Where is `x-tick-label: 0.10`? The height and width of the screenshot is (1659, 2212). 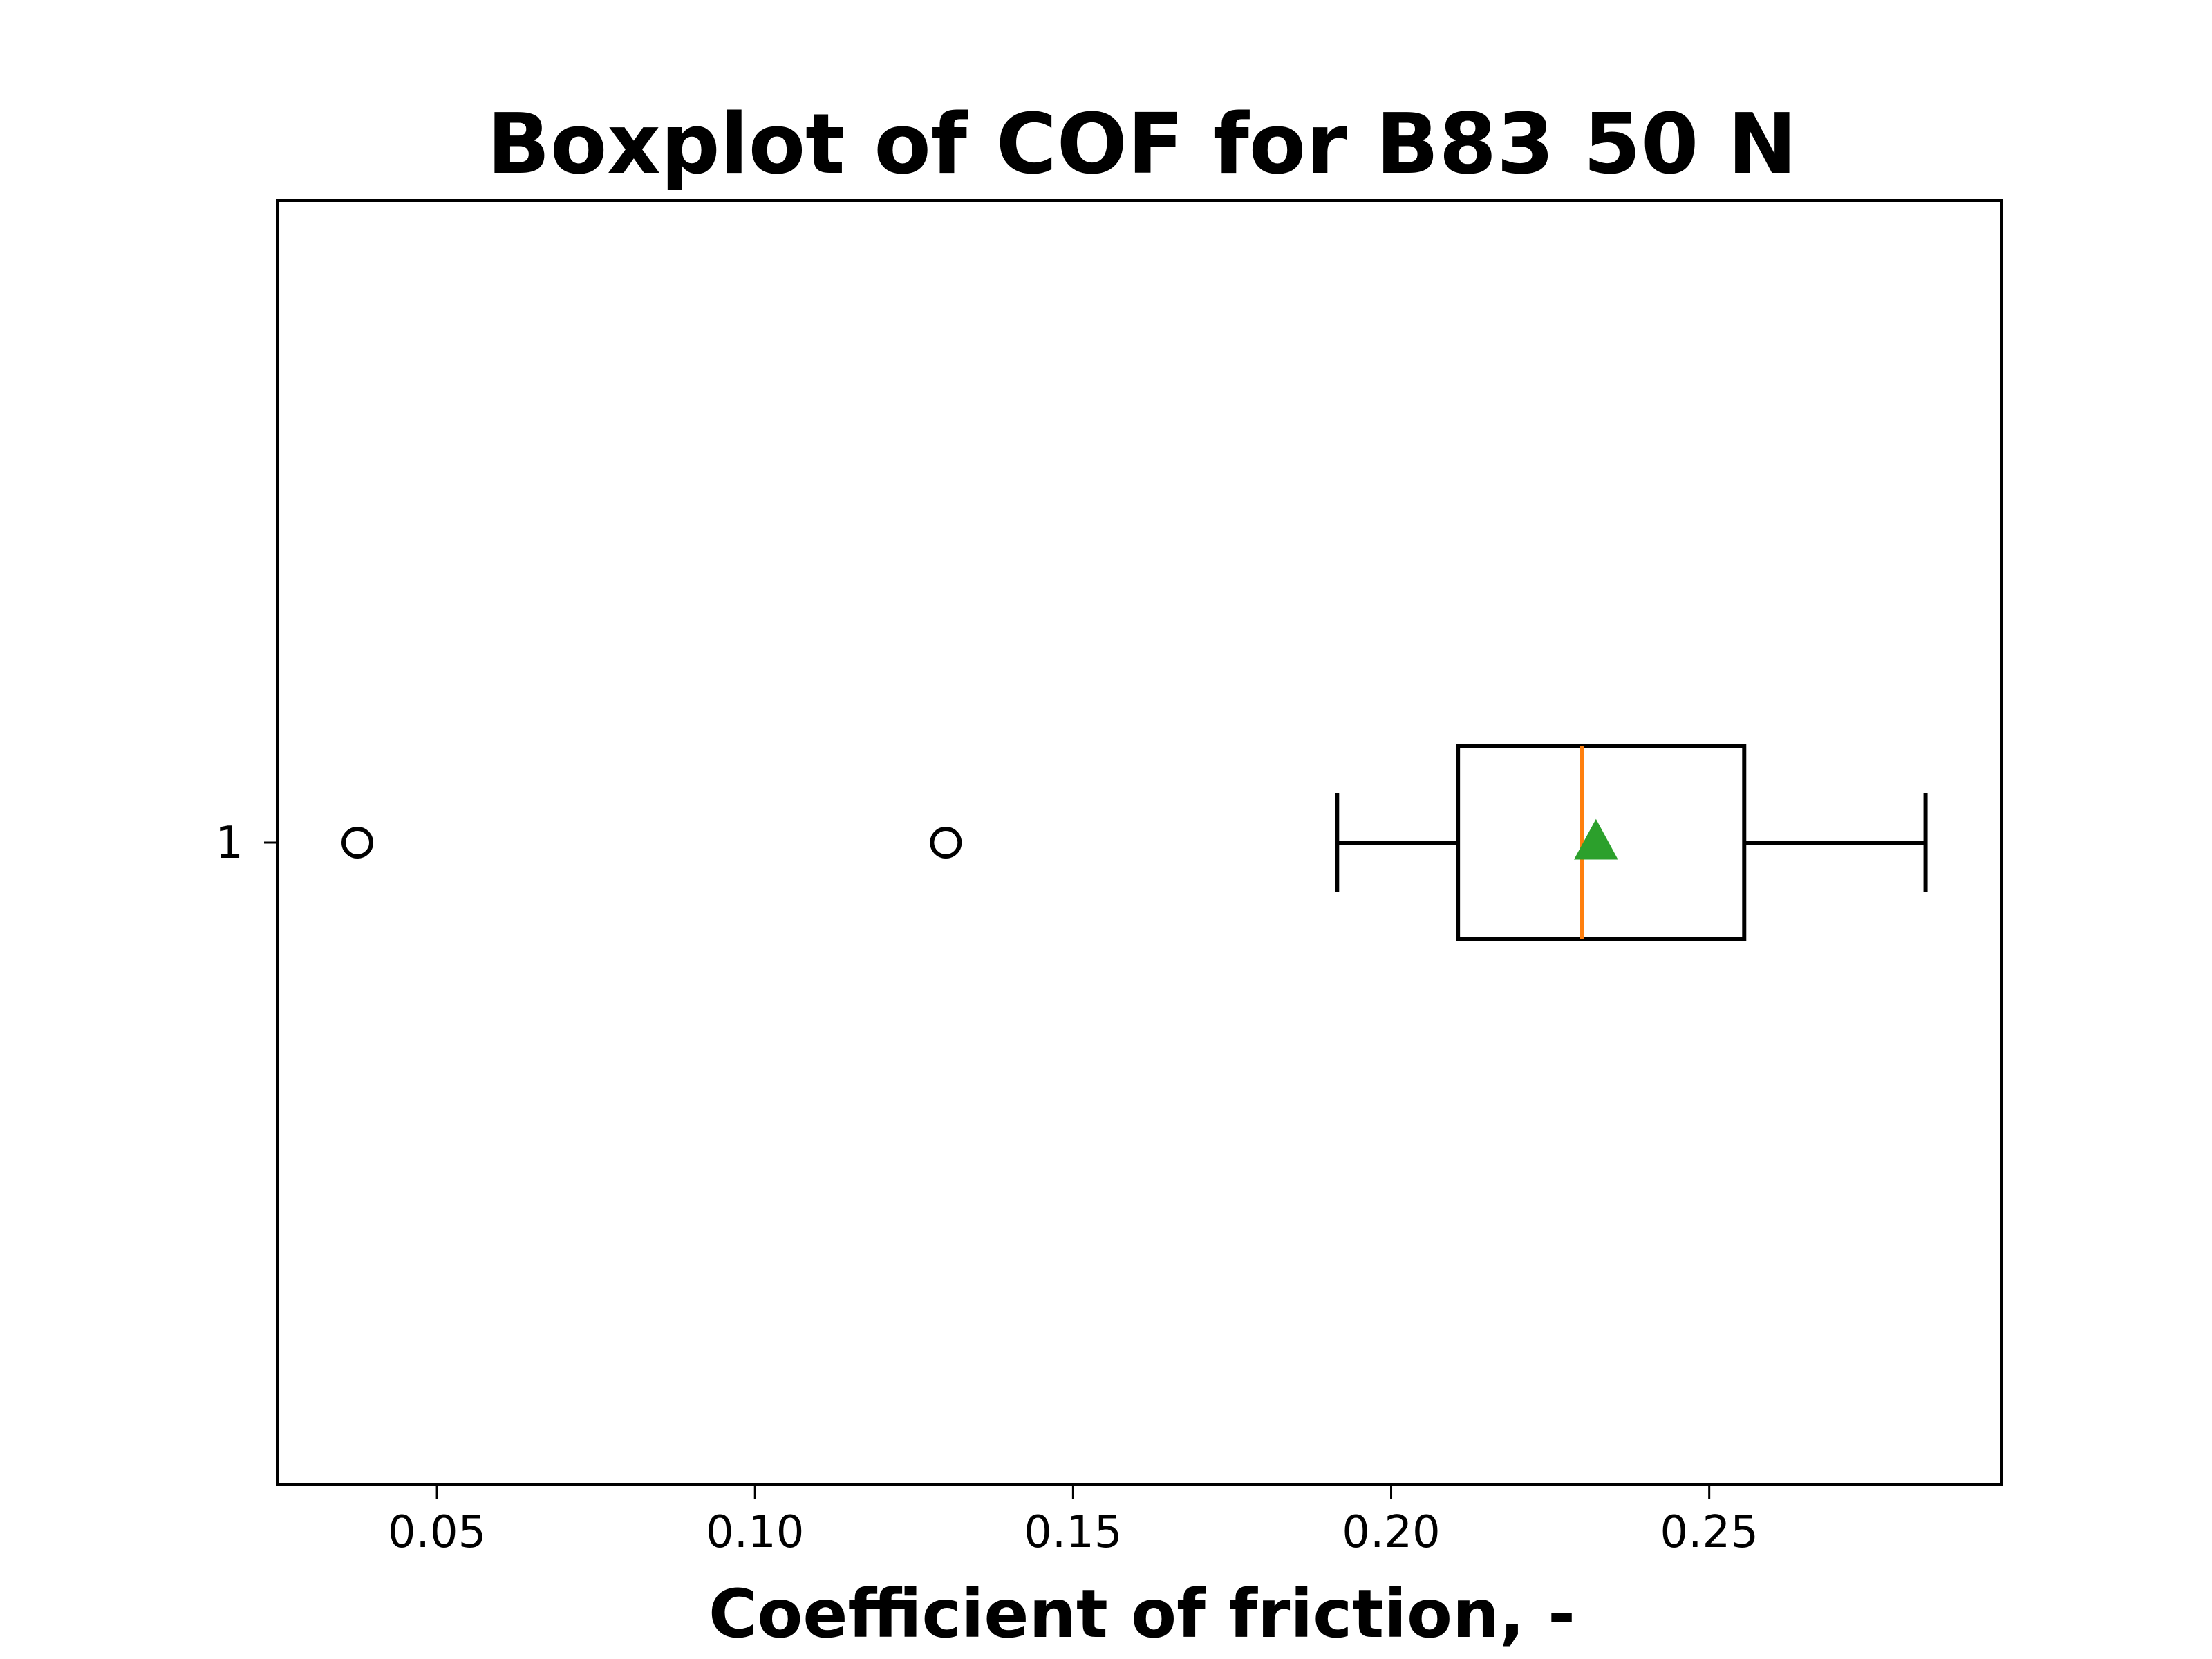
x-tick-label: 0.10 is located at coordinates (756, 1532).